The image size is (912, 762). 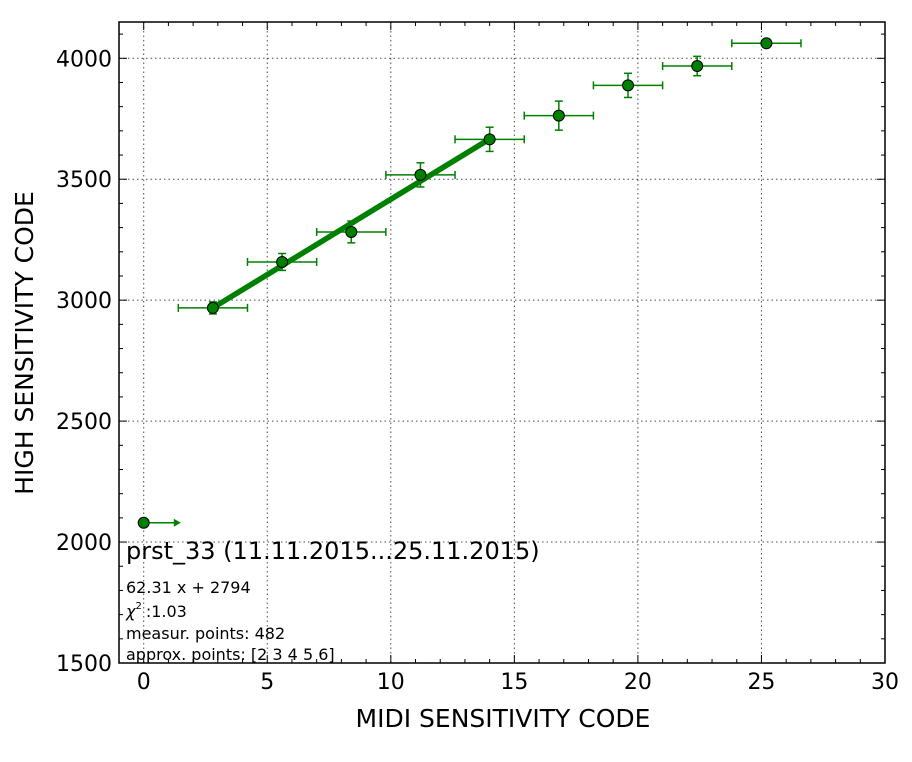 What do you see at coordinates (130, 611) in the screenshot?
I see `chi-symbol: χ` at bounding box center [130, 611].